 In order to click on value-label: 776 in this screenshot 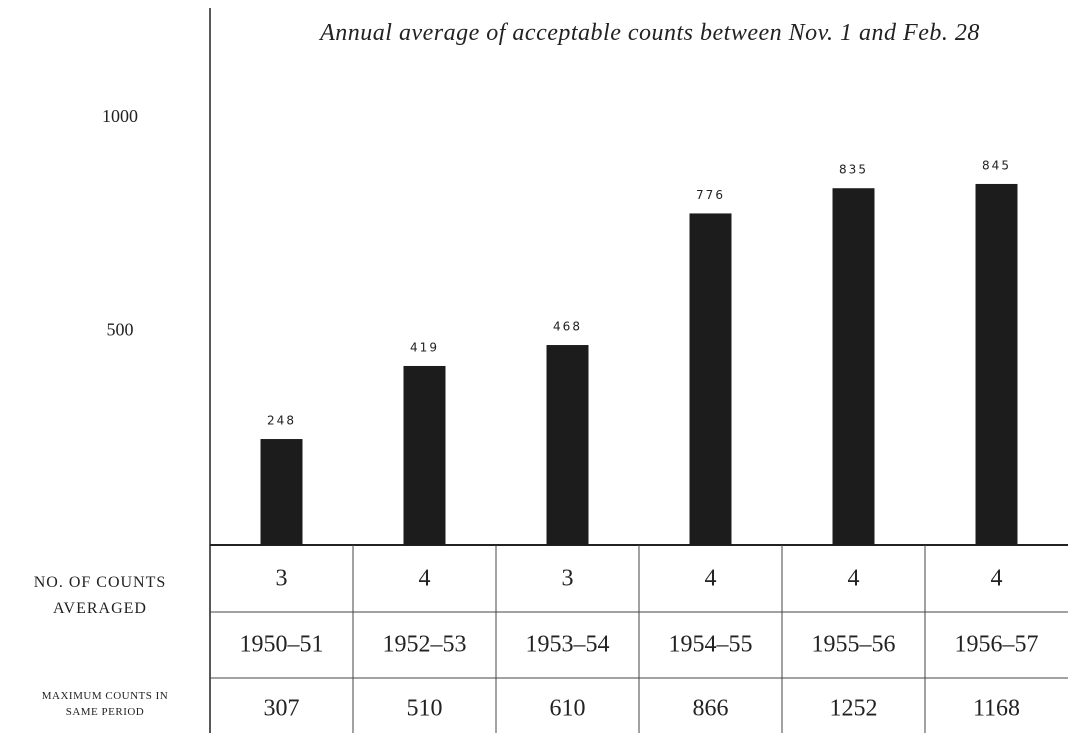, I will do `click(710, 195)`.